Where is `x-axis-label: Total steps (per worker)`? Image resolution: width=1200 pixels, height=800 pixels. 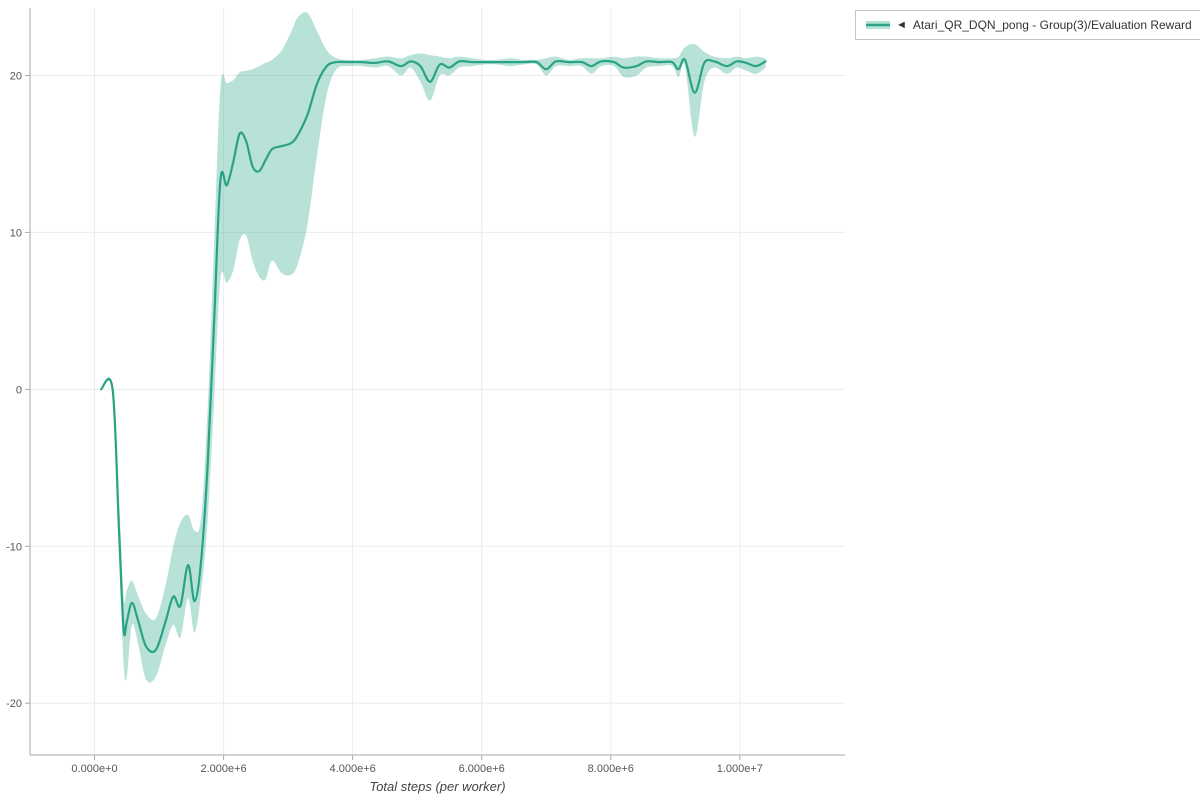 x-axis-label: Total steps (per worker) is located at coordinates (437, 786).